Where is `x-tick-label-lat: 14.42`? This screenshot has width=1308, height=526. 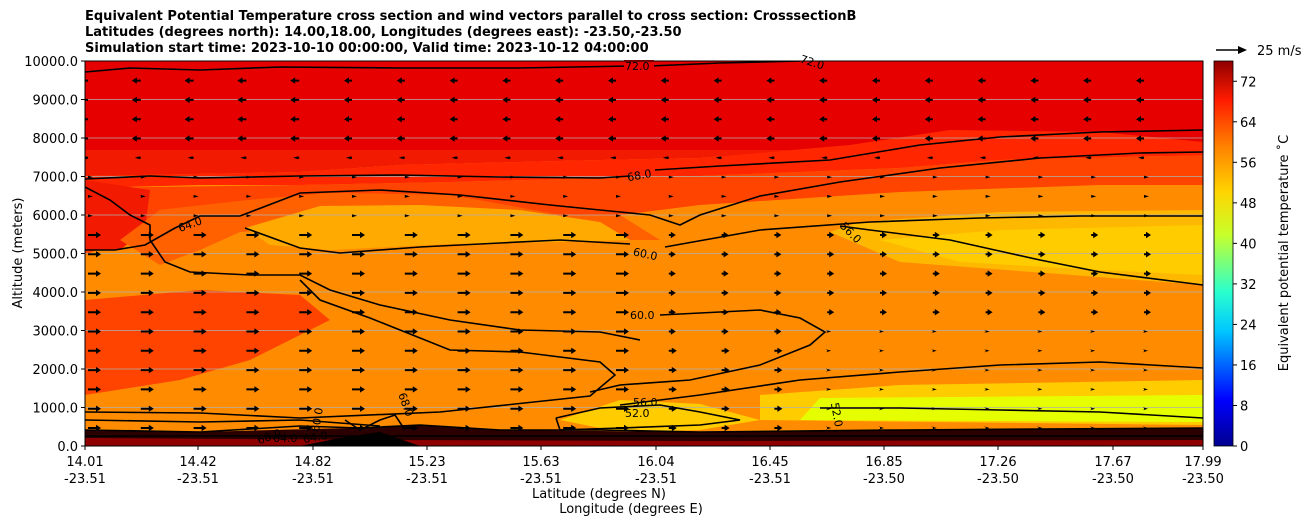
x-tick-label-lat: 14.42 is located at coordinates (197, 462).